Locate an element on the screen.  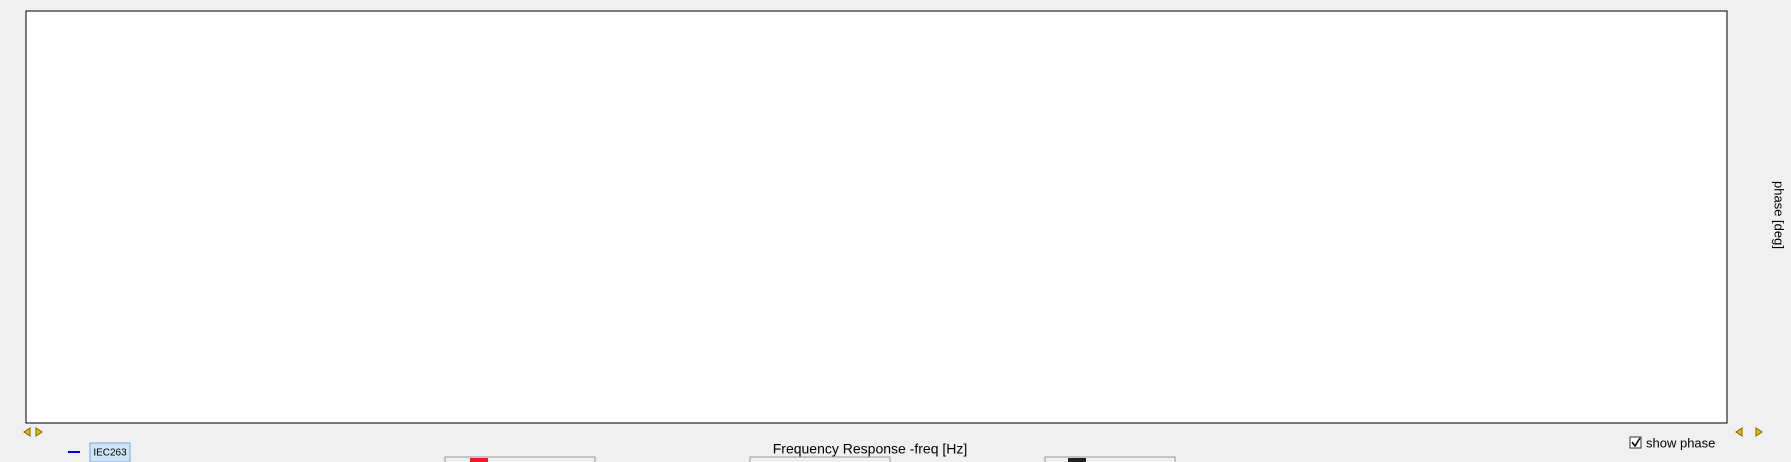
legend-box is located at coordinates (110, 452).